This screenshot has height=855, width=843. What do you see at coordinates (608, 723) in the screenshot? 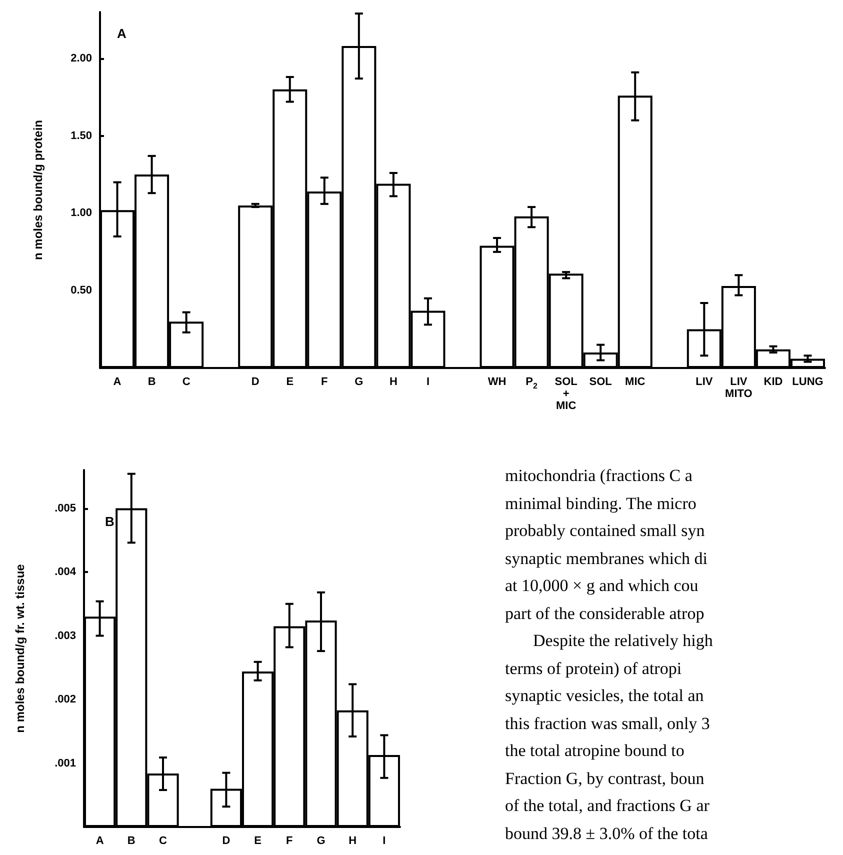
I see `text: this fraction was small, only 3` at bounding box center [608, 723].